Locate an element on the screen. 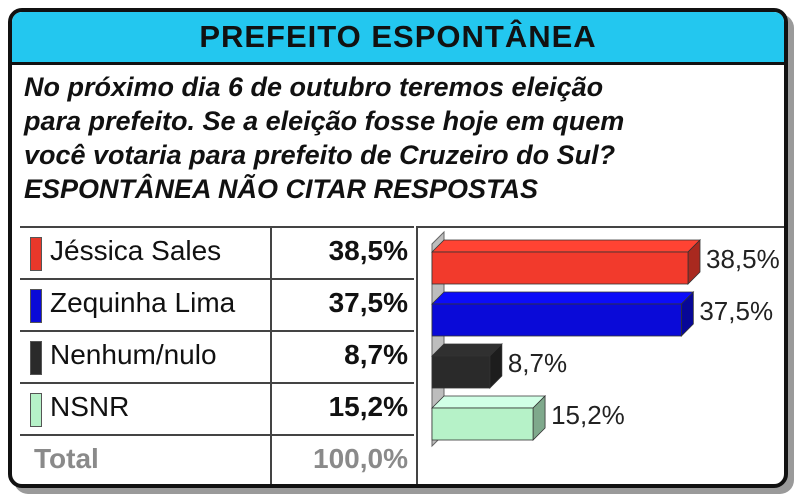 The width and height of the screenshot is (800, 499). name-cell: Jéssica Sales is located at coordinates (146, 253).